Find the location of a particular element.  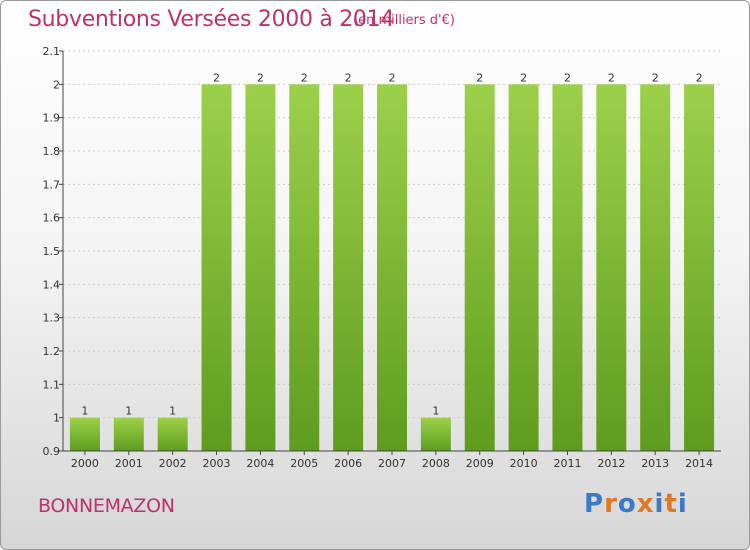

chart-unit: (en milliers d'€) is located at coordinates (404, 20).